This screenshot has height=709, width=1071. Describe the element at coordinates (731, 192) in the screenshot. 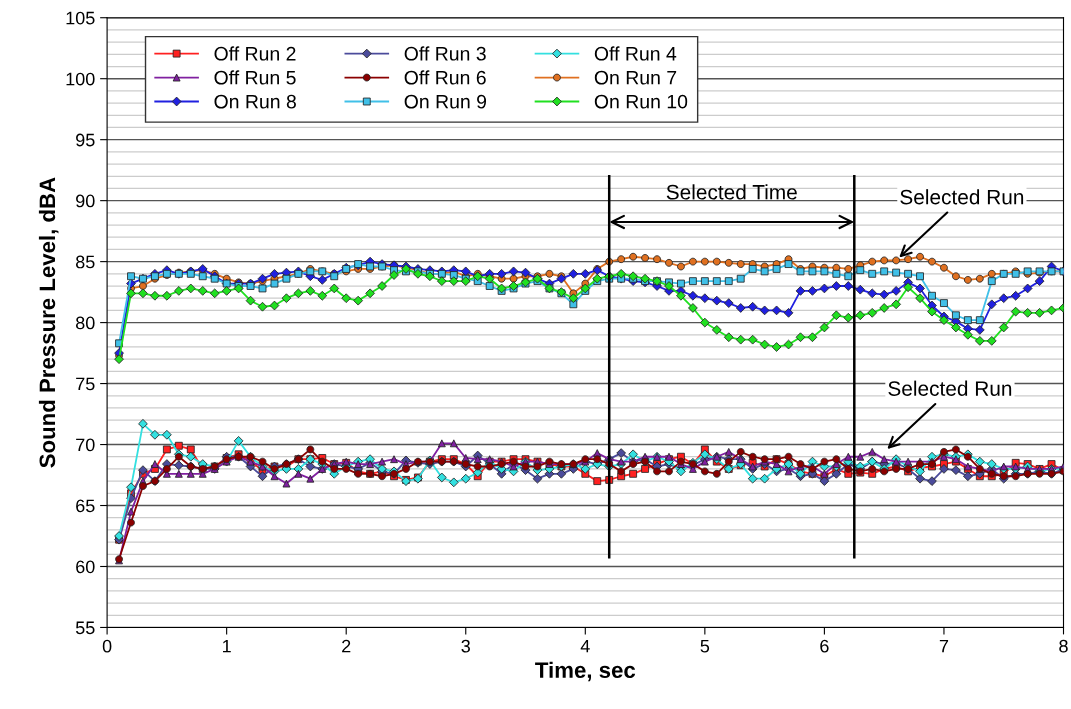

I see `annotation: Selected Time` at that location.